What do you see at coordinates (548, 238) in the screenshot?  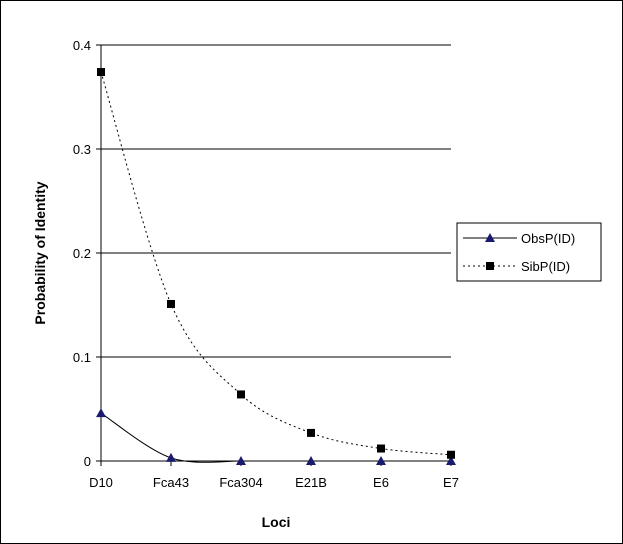 I see `legend-label: ObsP(ID)` at bounding box center [548, 238].